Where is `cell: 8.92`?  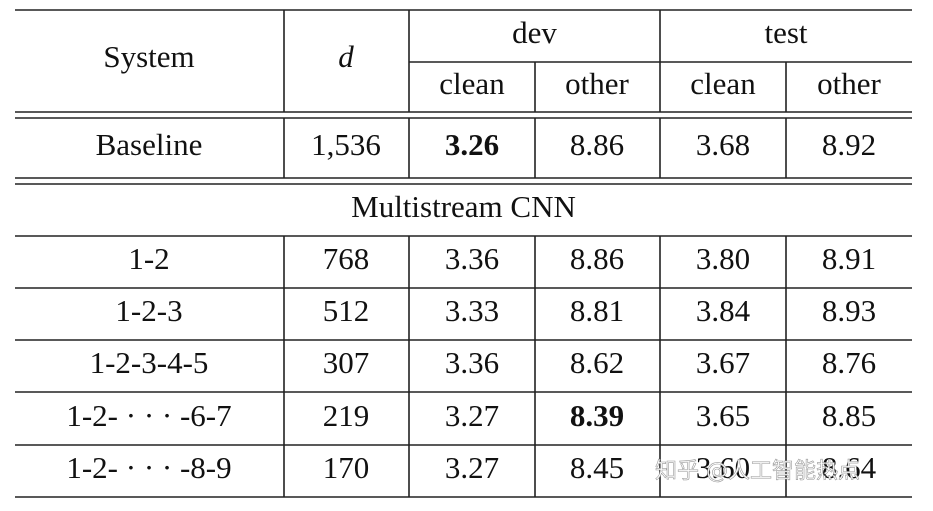 cell: 8.92 is located at coordinates (849, 144).